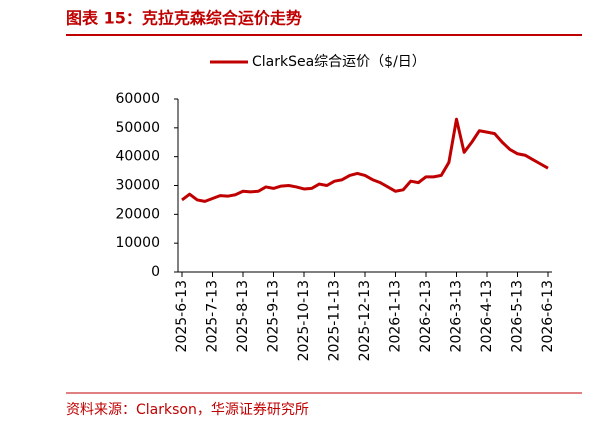 This screenshot has width=613, height=430. I want to click on x-tick-label: 2025-11-13, so click(335, 320).